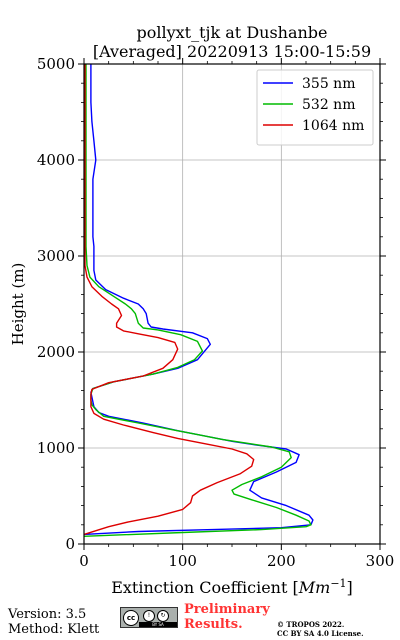  I want to click on chart-subtitle: [Averaged] 20220913 15:00-15:59, so click(232, 51).